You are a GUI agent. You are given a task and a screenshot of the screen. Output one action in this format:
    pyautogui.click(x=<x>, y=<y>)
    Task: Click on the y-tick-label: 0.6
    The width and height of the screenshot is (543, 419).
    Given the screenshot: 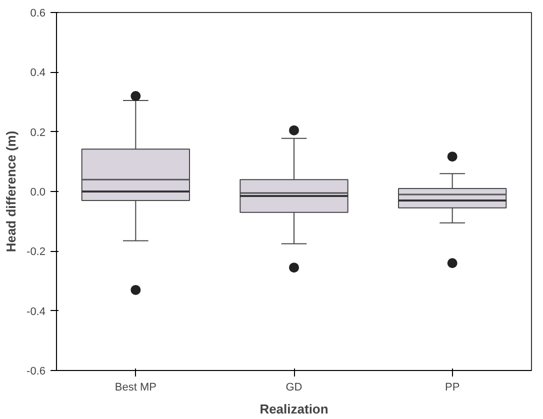 What is the action you would take?
    pyautogui.click(x=38, y=14)
    